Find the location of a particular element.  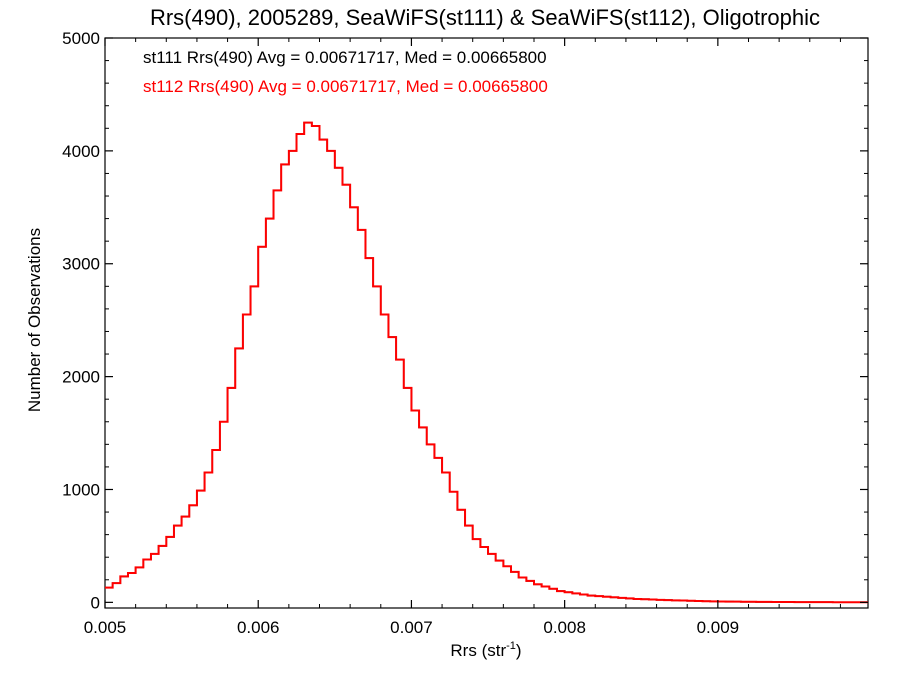

y-axis-label: Number of Observations is located at coordinates (34, 320).